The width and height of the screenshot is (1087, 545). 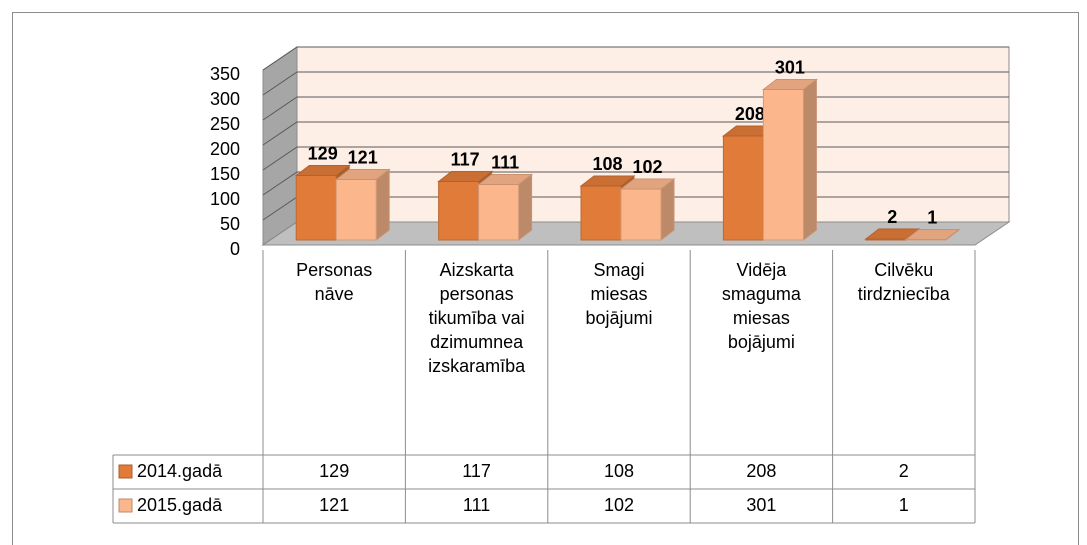 What do you see at coordinates (180, 471) in the screenshot?
I see `legend-label: 2014.gadā` at bounding box center [180, 471].